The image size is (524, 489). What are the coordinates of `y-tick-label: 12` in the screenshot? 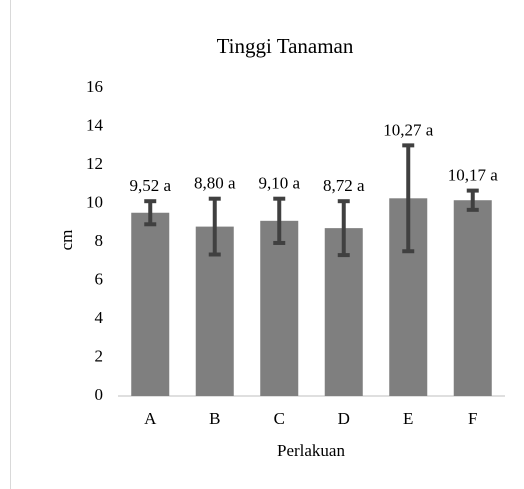 It's located at (94, 163).